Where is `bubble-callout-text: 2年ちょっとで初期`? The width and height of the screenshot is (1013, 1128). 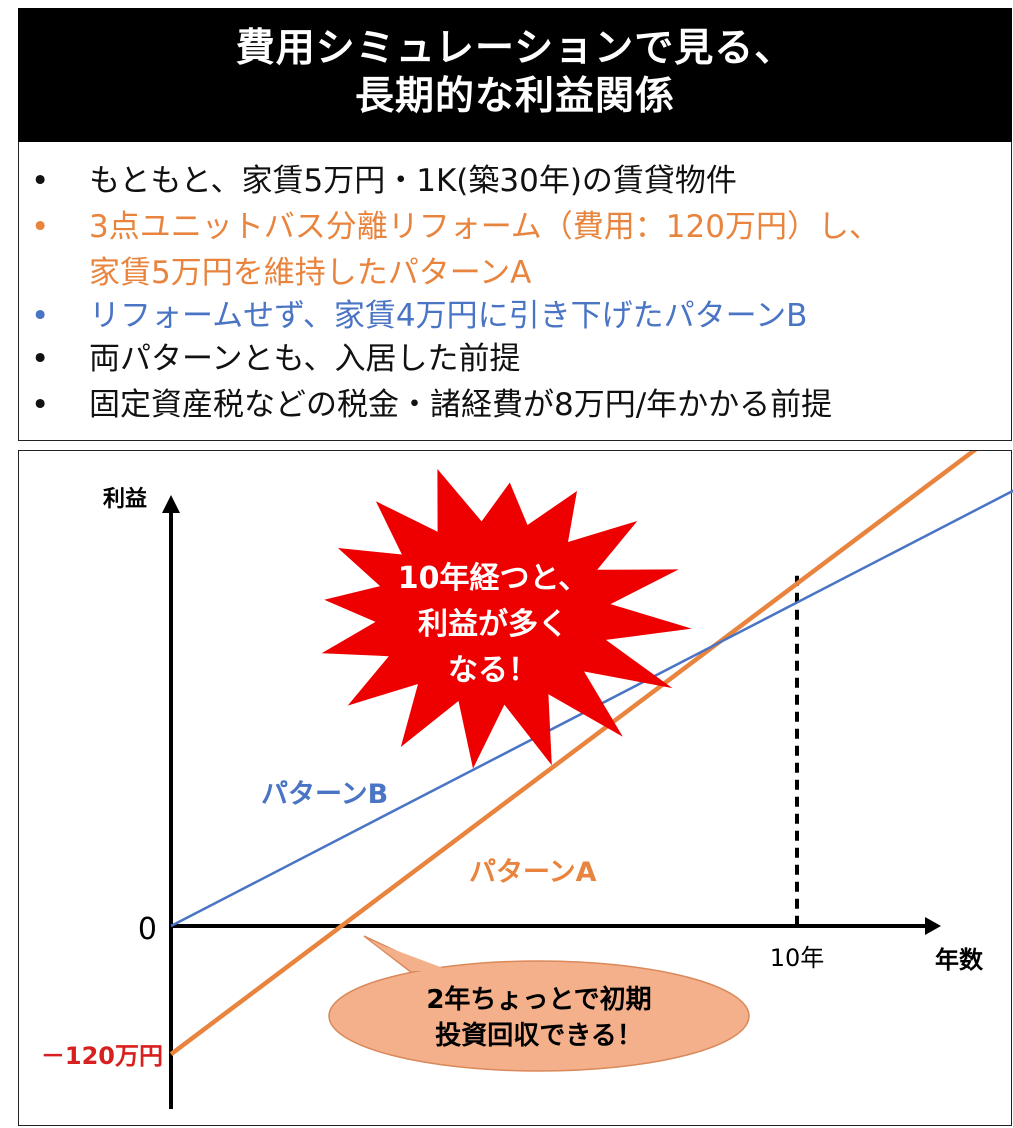
bubble-callout-text: 2年ちょっとで初期 is located at coordinates (538, 999).